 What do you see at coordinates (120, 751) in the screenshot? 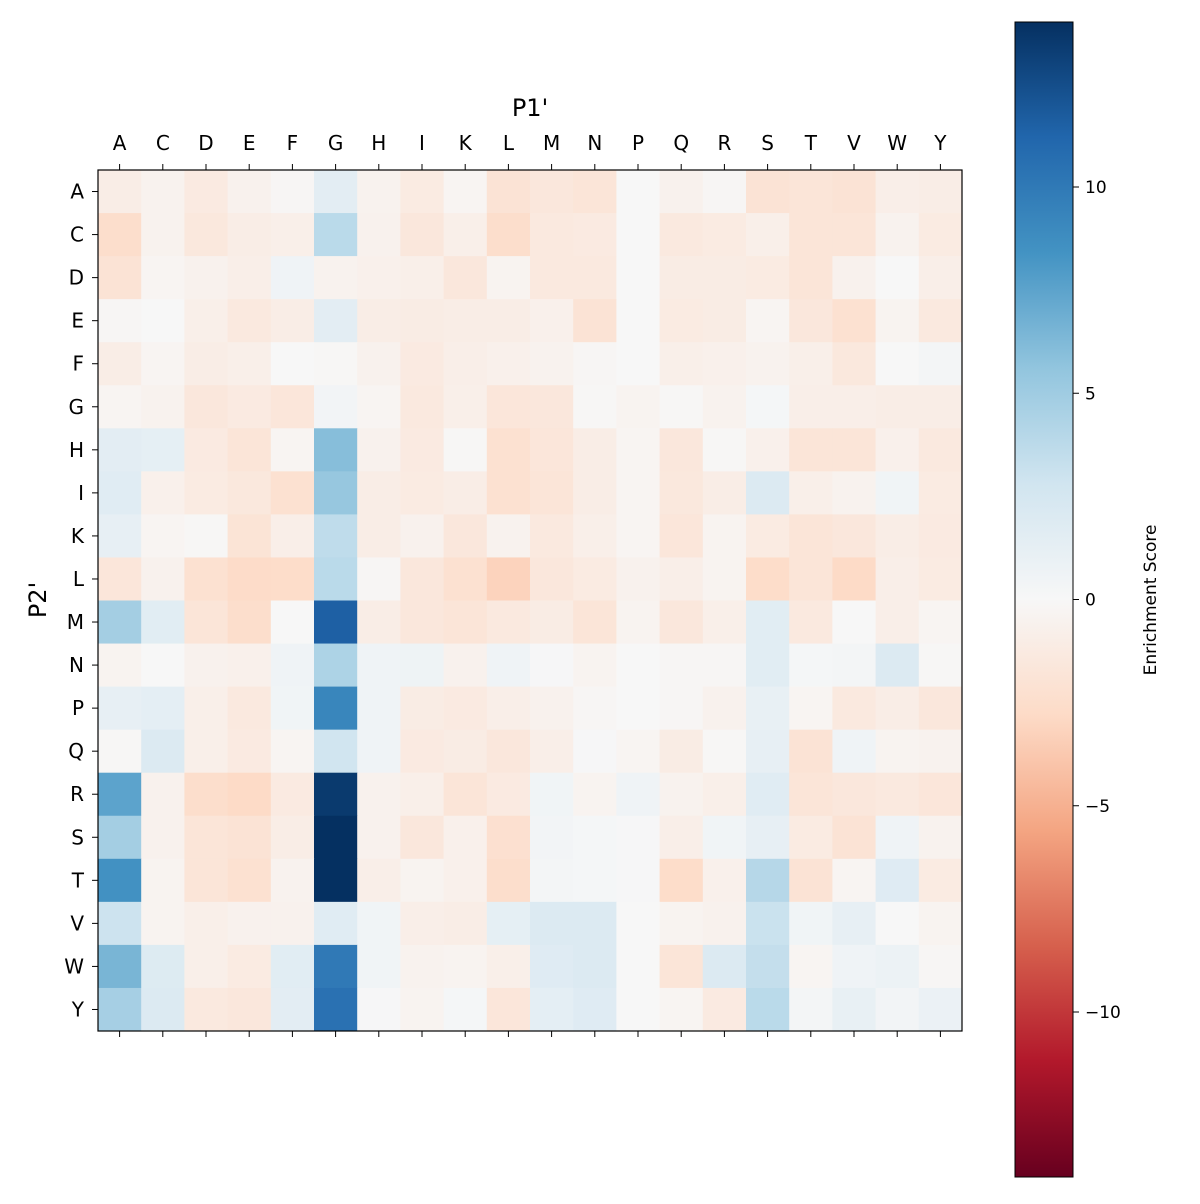
I see `heatmap-cell-Q-A` at bounding box center [120, 751].